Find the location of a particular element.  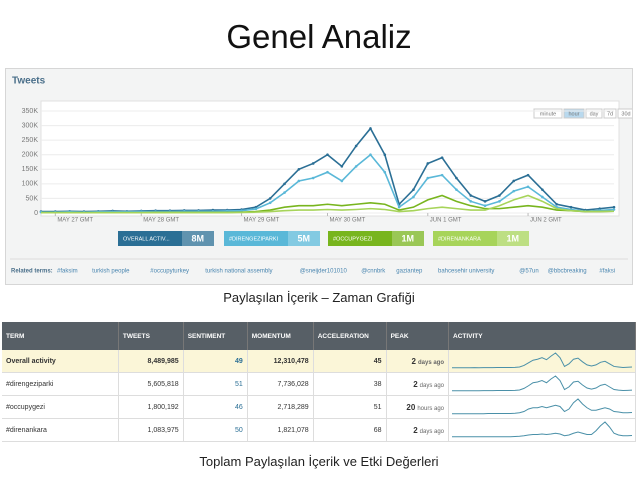

related-term: bahcesehir university is located at coordinates (466, 272).